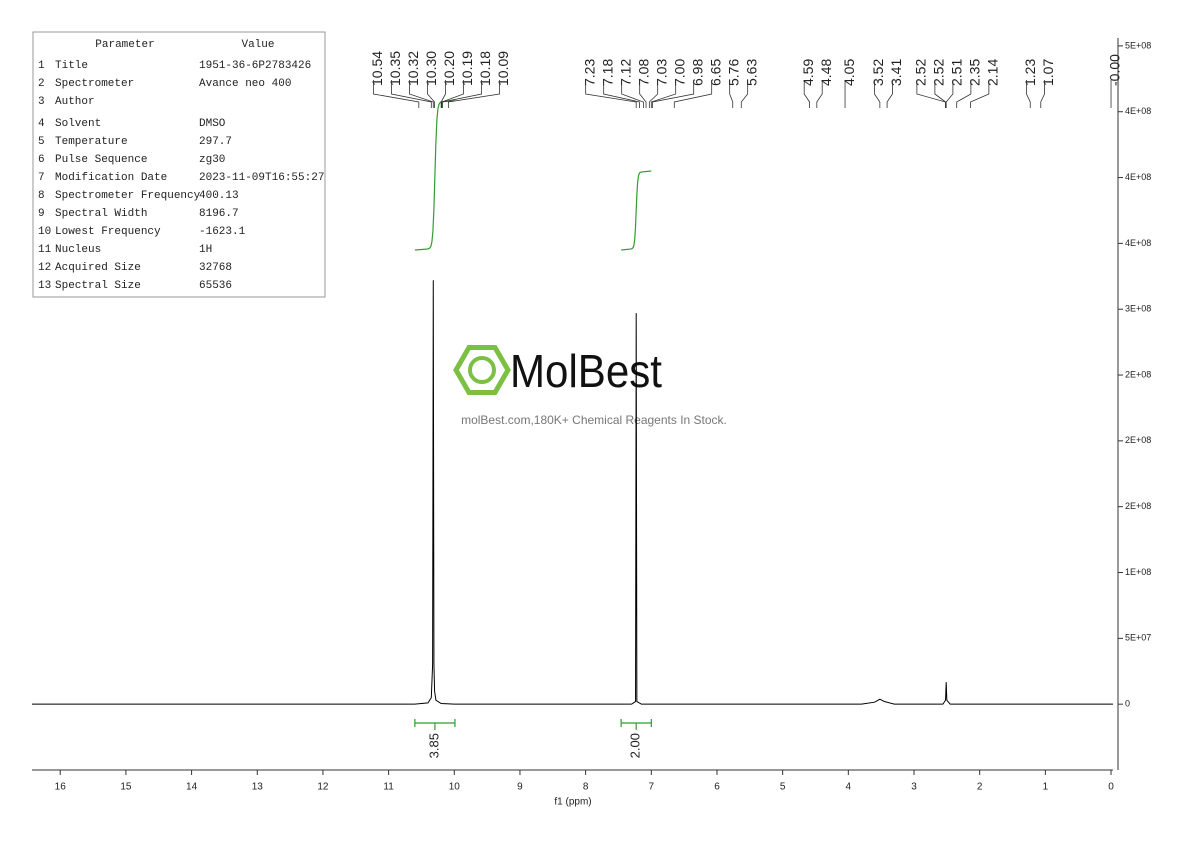  What do you see at coordinates (625, 72) in the screenshot?
I see `peak-label: 7.12` at bounding box center [625, 72].